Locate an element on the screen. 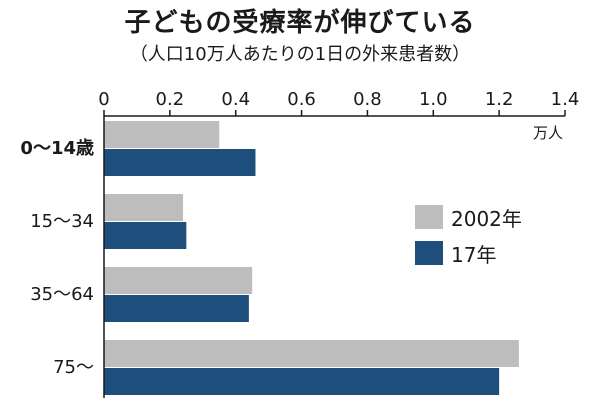 The height and width of the screenshot is (417, 600). x-tick-label: 1.4 is located at coordinates (565, 99).